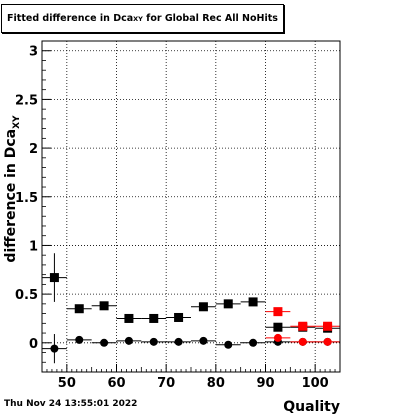  I want to click on y-tick-label: 1.5, so click(26, 198).